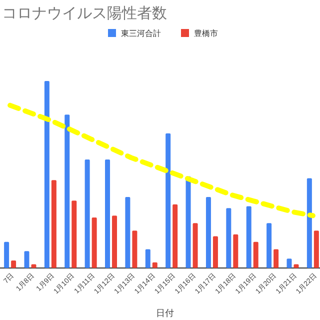 Image resolution: width=320 pixels, height=320 pixels. Describe the element at coordinates (165, 313) in the screenshot. I see `x-axis-title: 日付` at that location.